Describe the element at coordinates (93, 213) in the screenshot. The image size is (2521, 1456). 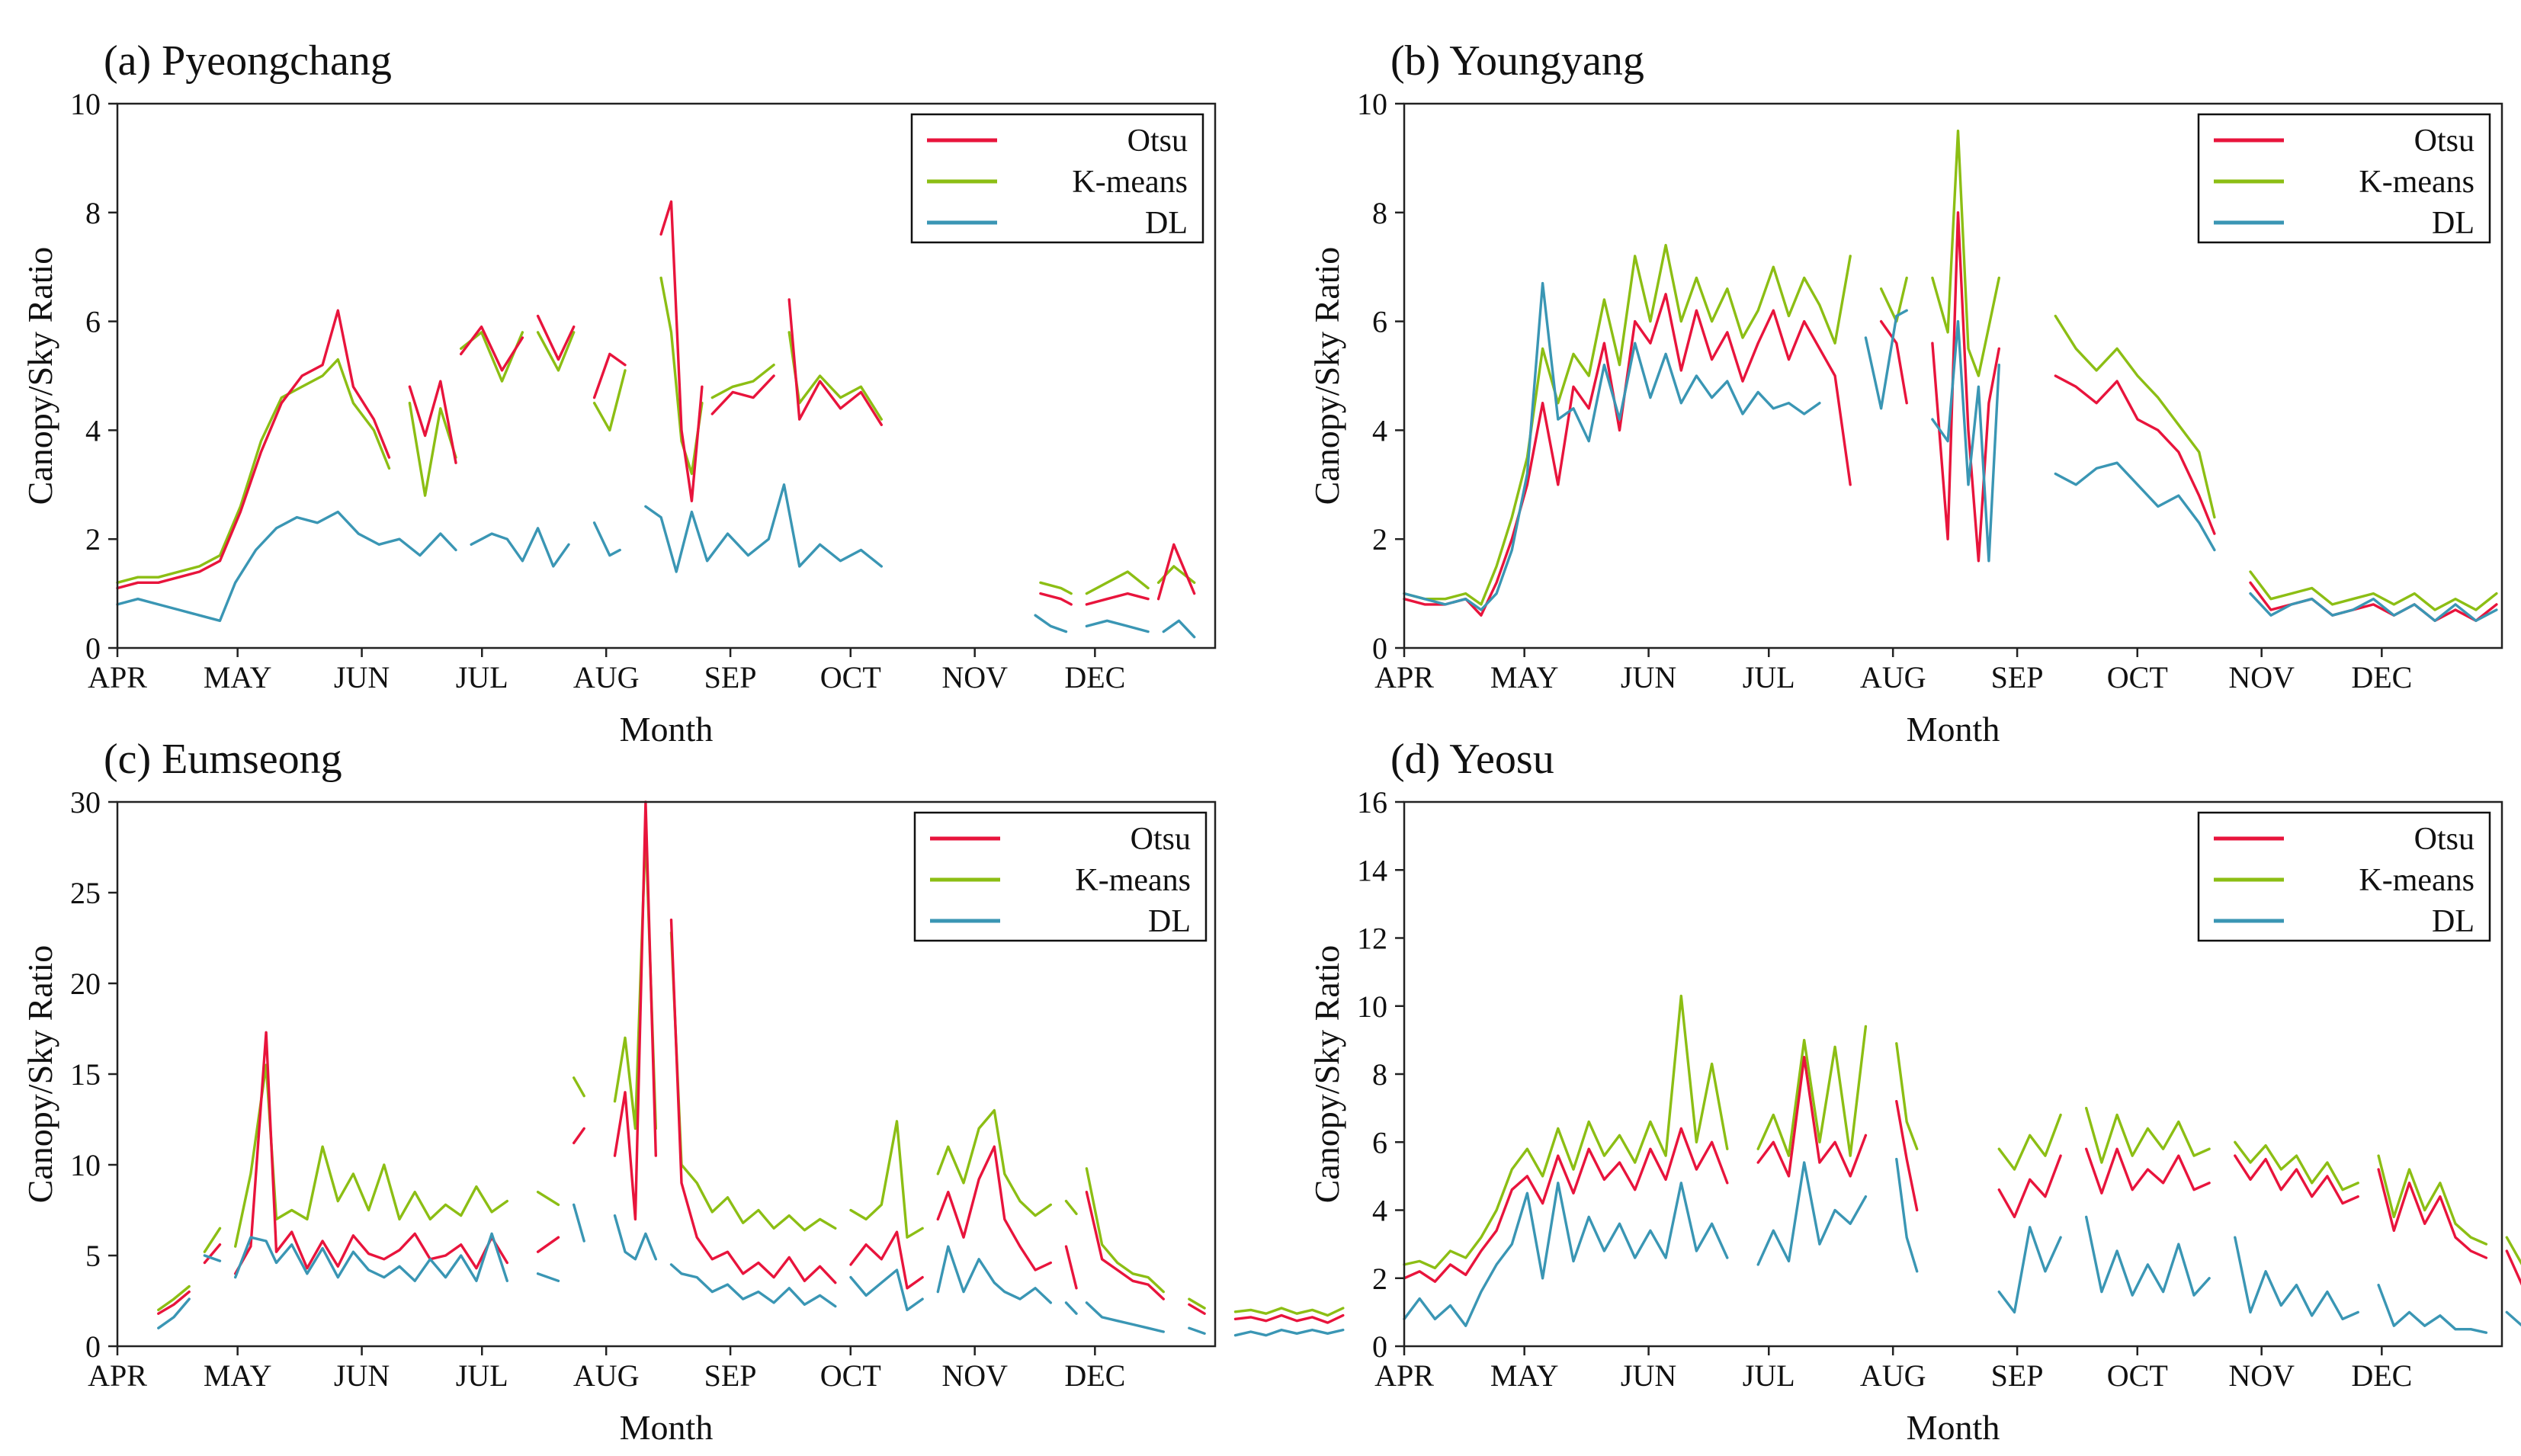
I see `y-tick-label: 8` at that location.